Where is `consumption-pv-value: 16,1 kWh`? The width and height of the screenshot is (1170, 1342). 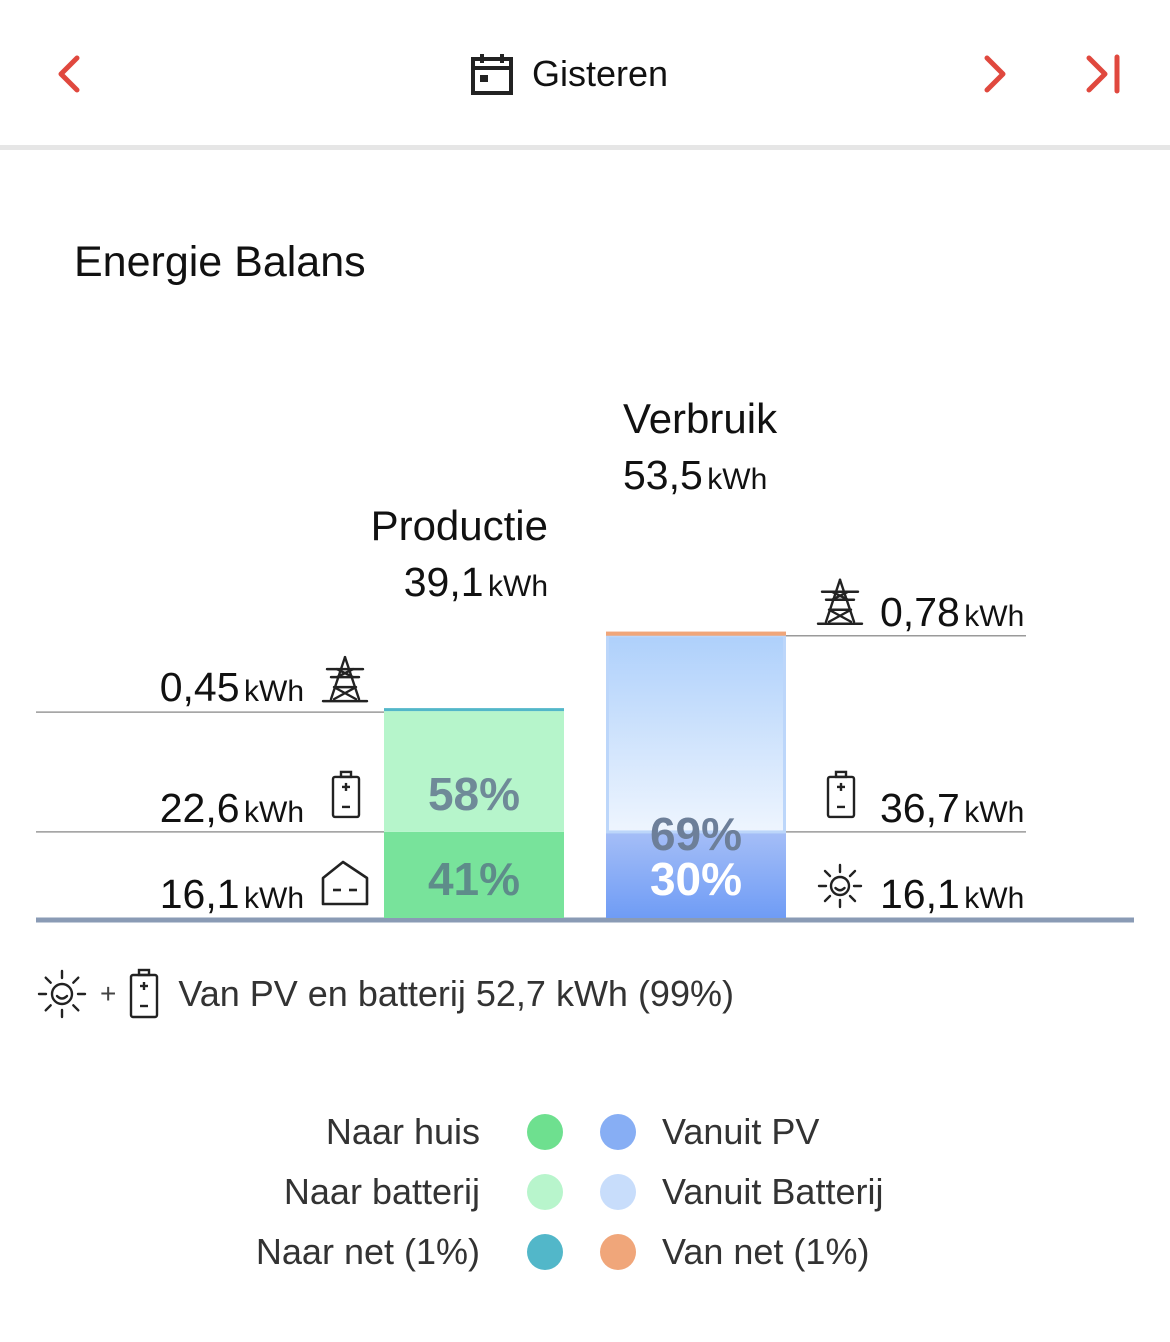
consumption-pv-value: 16,1 kWh is located at coordinates (952, 894).